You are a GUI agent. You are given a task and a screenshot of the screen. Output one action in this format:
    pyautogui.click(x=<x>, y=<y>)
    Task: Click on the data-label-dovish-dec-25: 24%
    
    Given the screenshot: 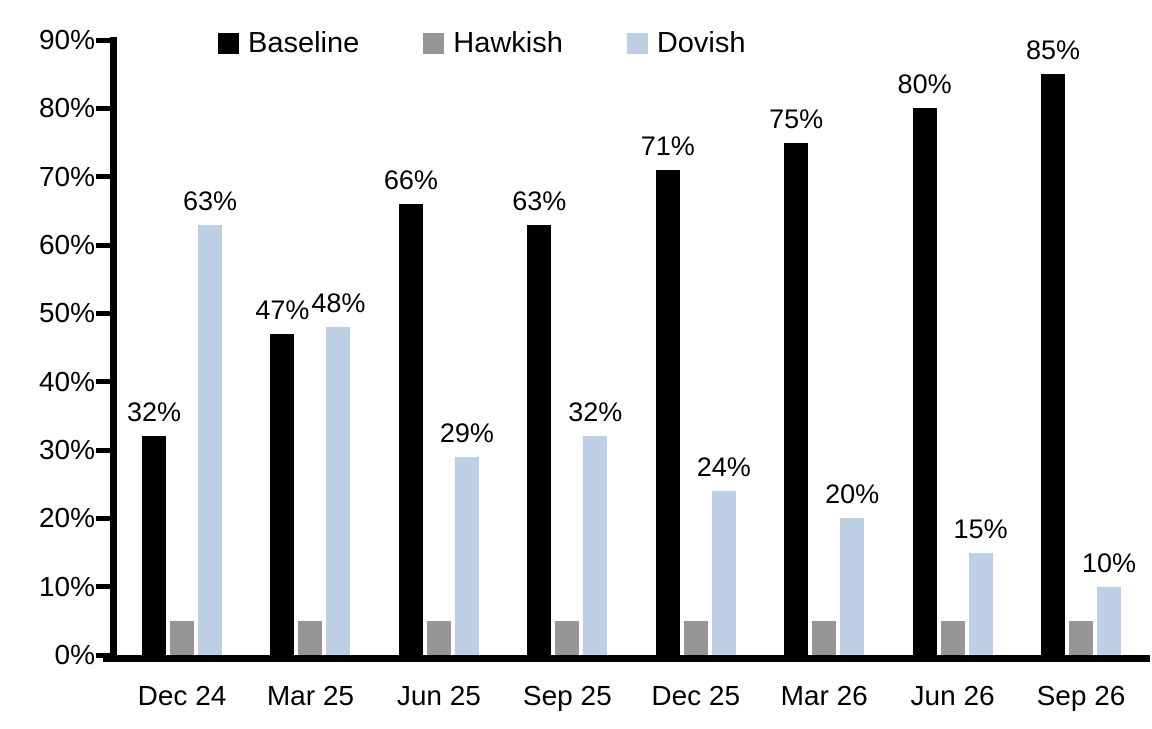 What is the action you would take?
    pyautogui.click(x=723, y=467)
    